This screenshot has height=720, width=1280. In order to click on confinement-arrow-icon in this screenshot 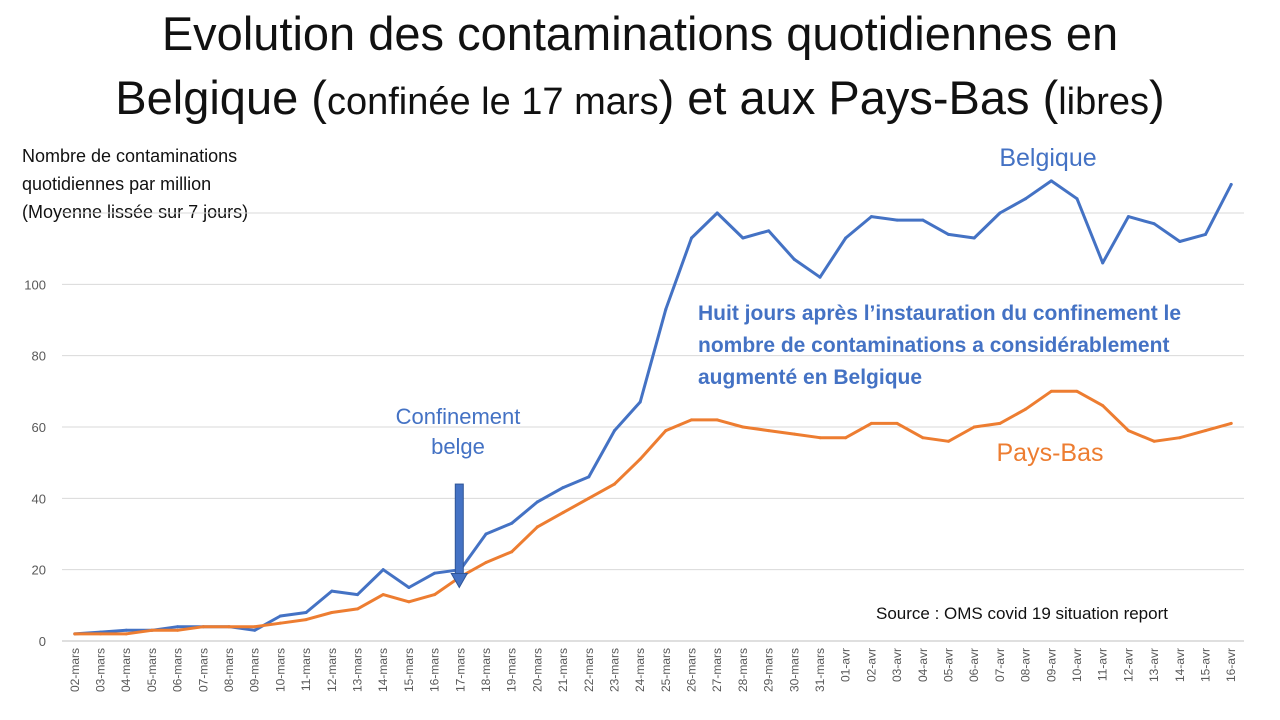, I will do `click(459, 529)`.